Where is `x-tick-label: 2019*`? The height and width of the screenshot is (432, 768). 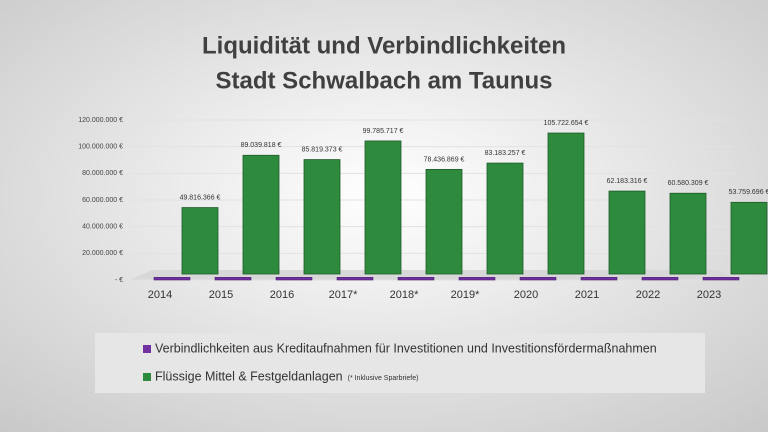
x-tick-label: 2019* is located at coordinates (465, 295).